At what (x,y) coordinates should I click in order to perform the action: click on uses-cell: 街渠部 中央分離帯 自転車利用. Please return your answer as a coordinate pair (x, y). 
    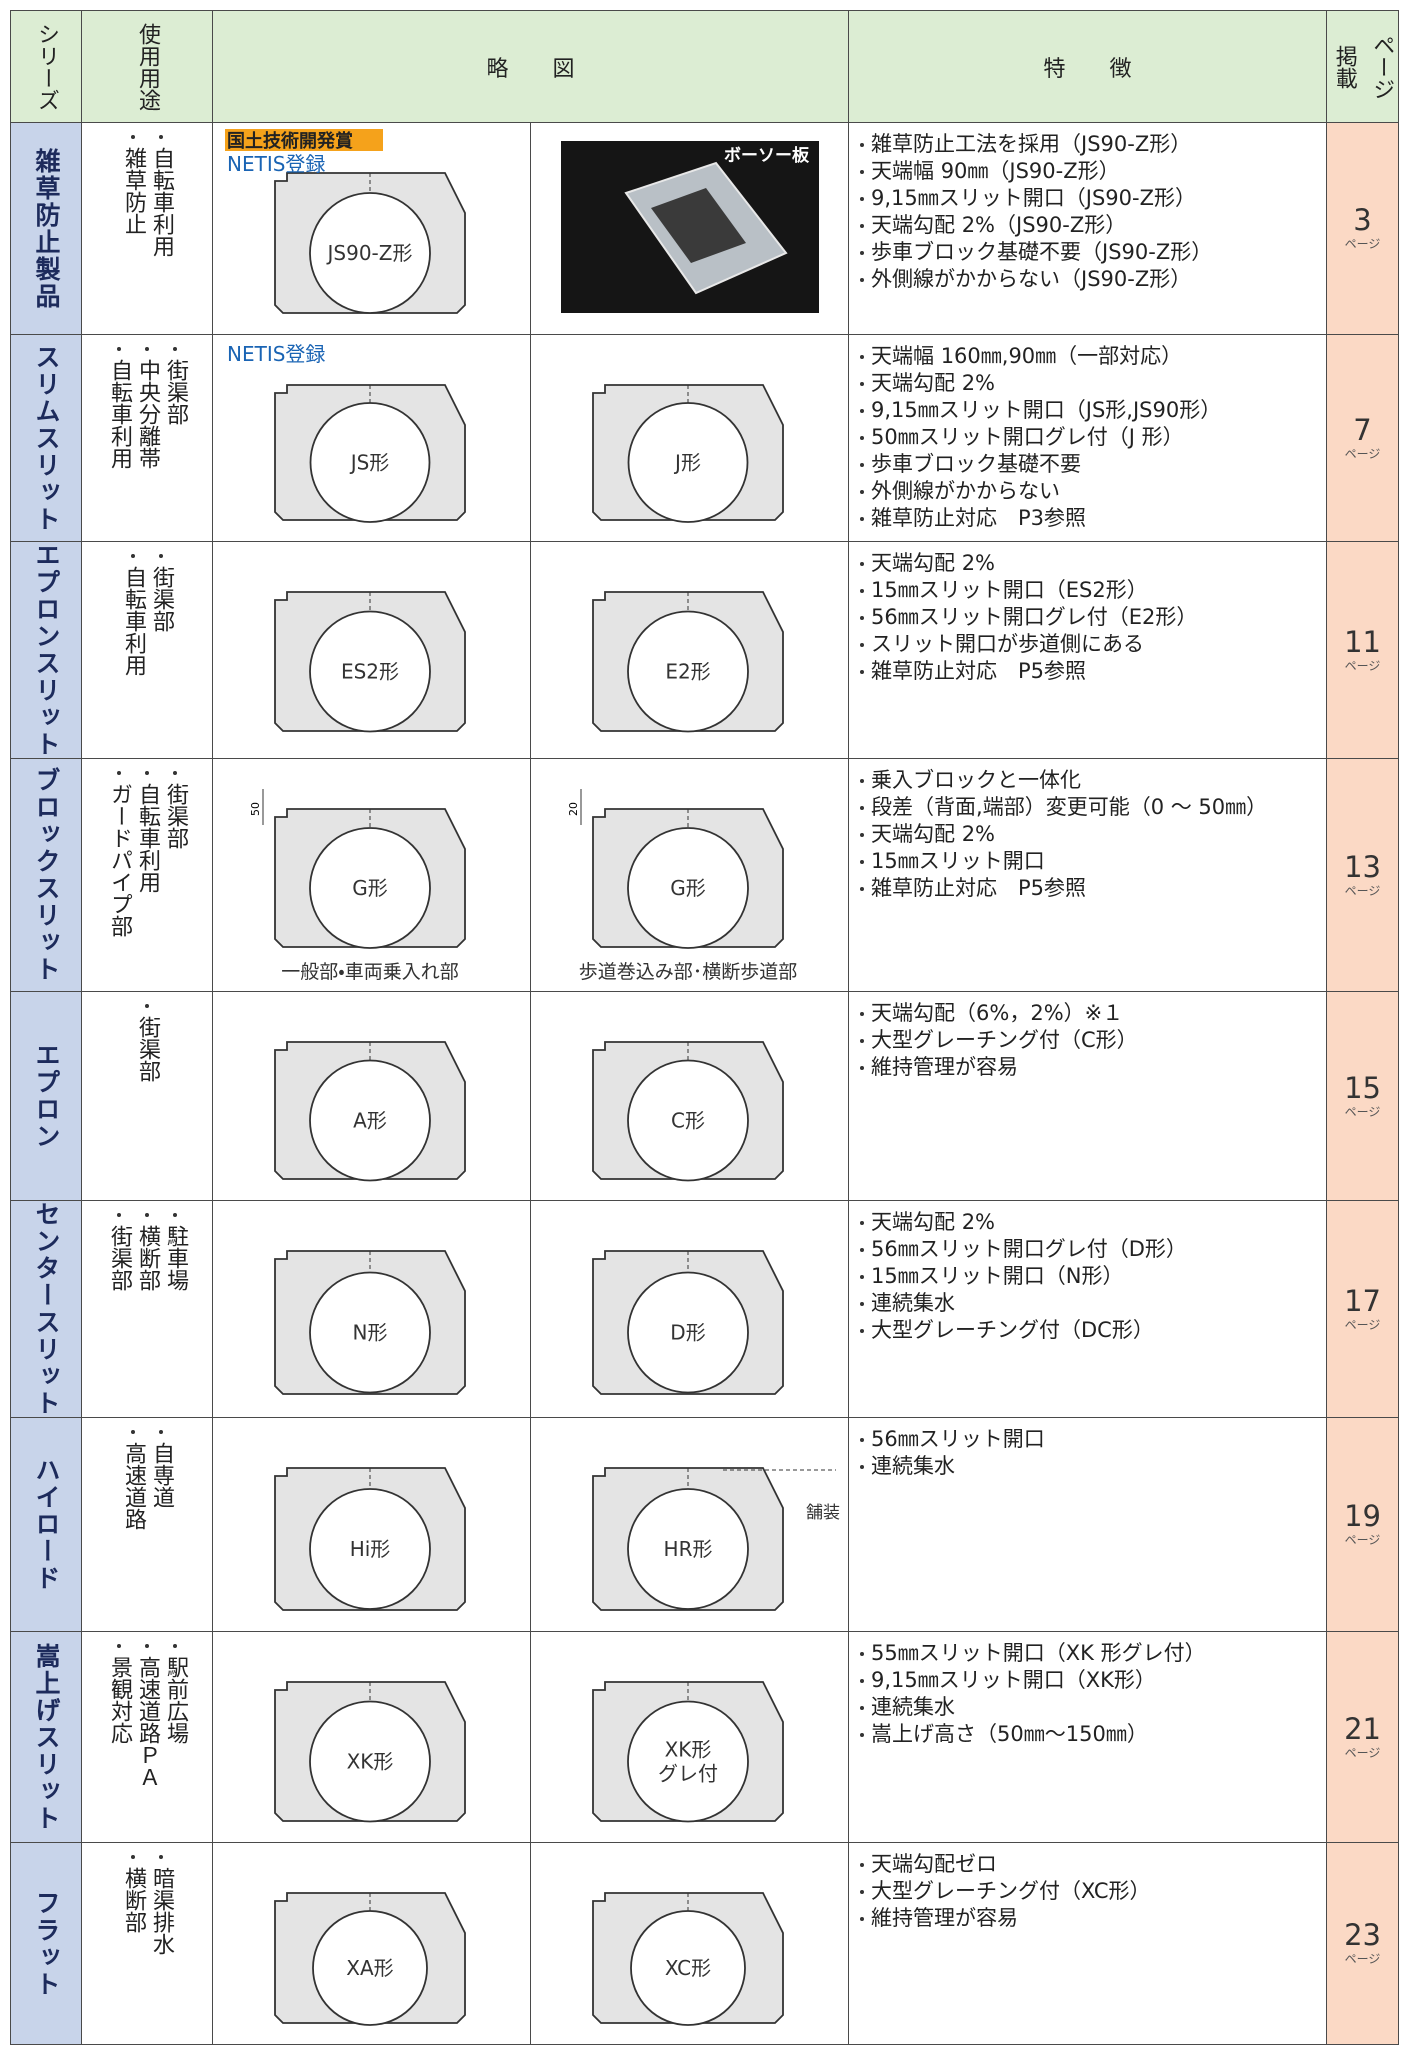
    Looking at the image, I should click on (147, 438).